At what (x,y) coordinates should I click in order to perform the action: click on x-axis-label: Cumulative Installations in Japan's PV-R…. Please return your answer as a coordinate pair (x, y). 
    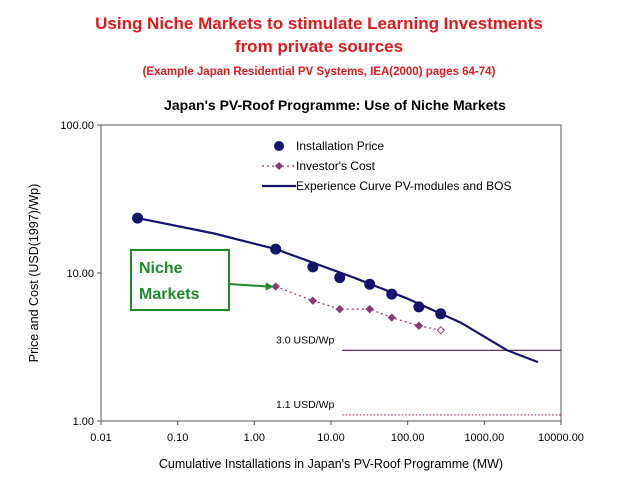
    Looking at the image, I should click on (331, 464).